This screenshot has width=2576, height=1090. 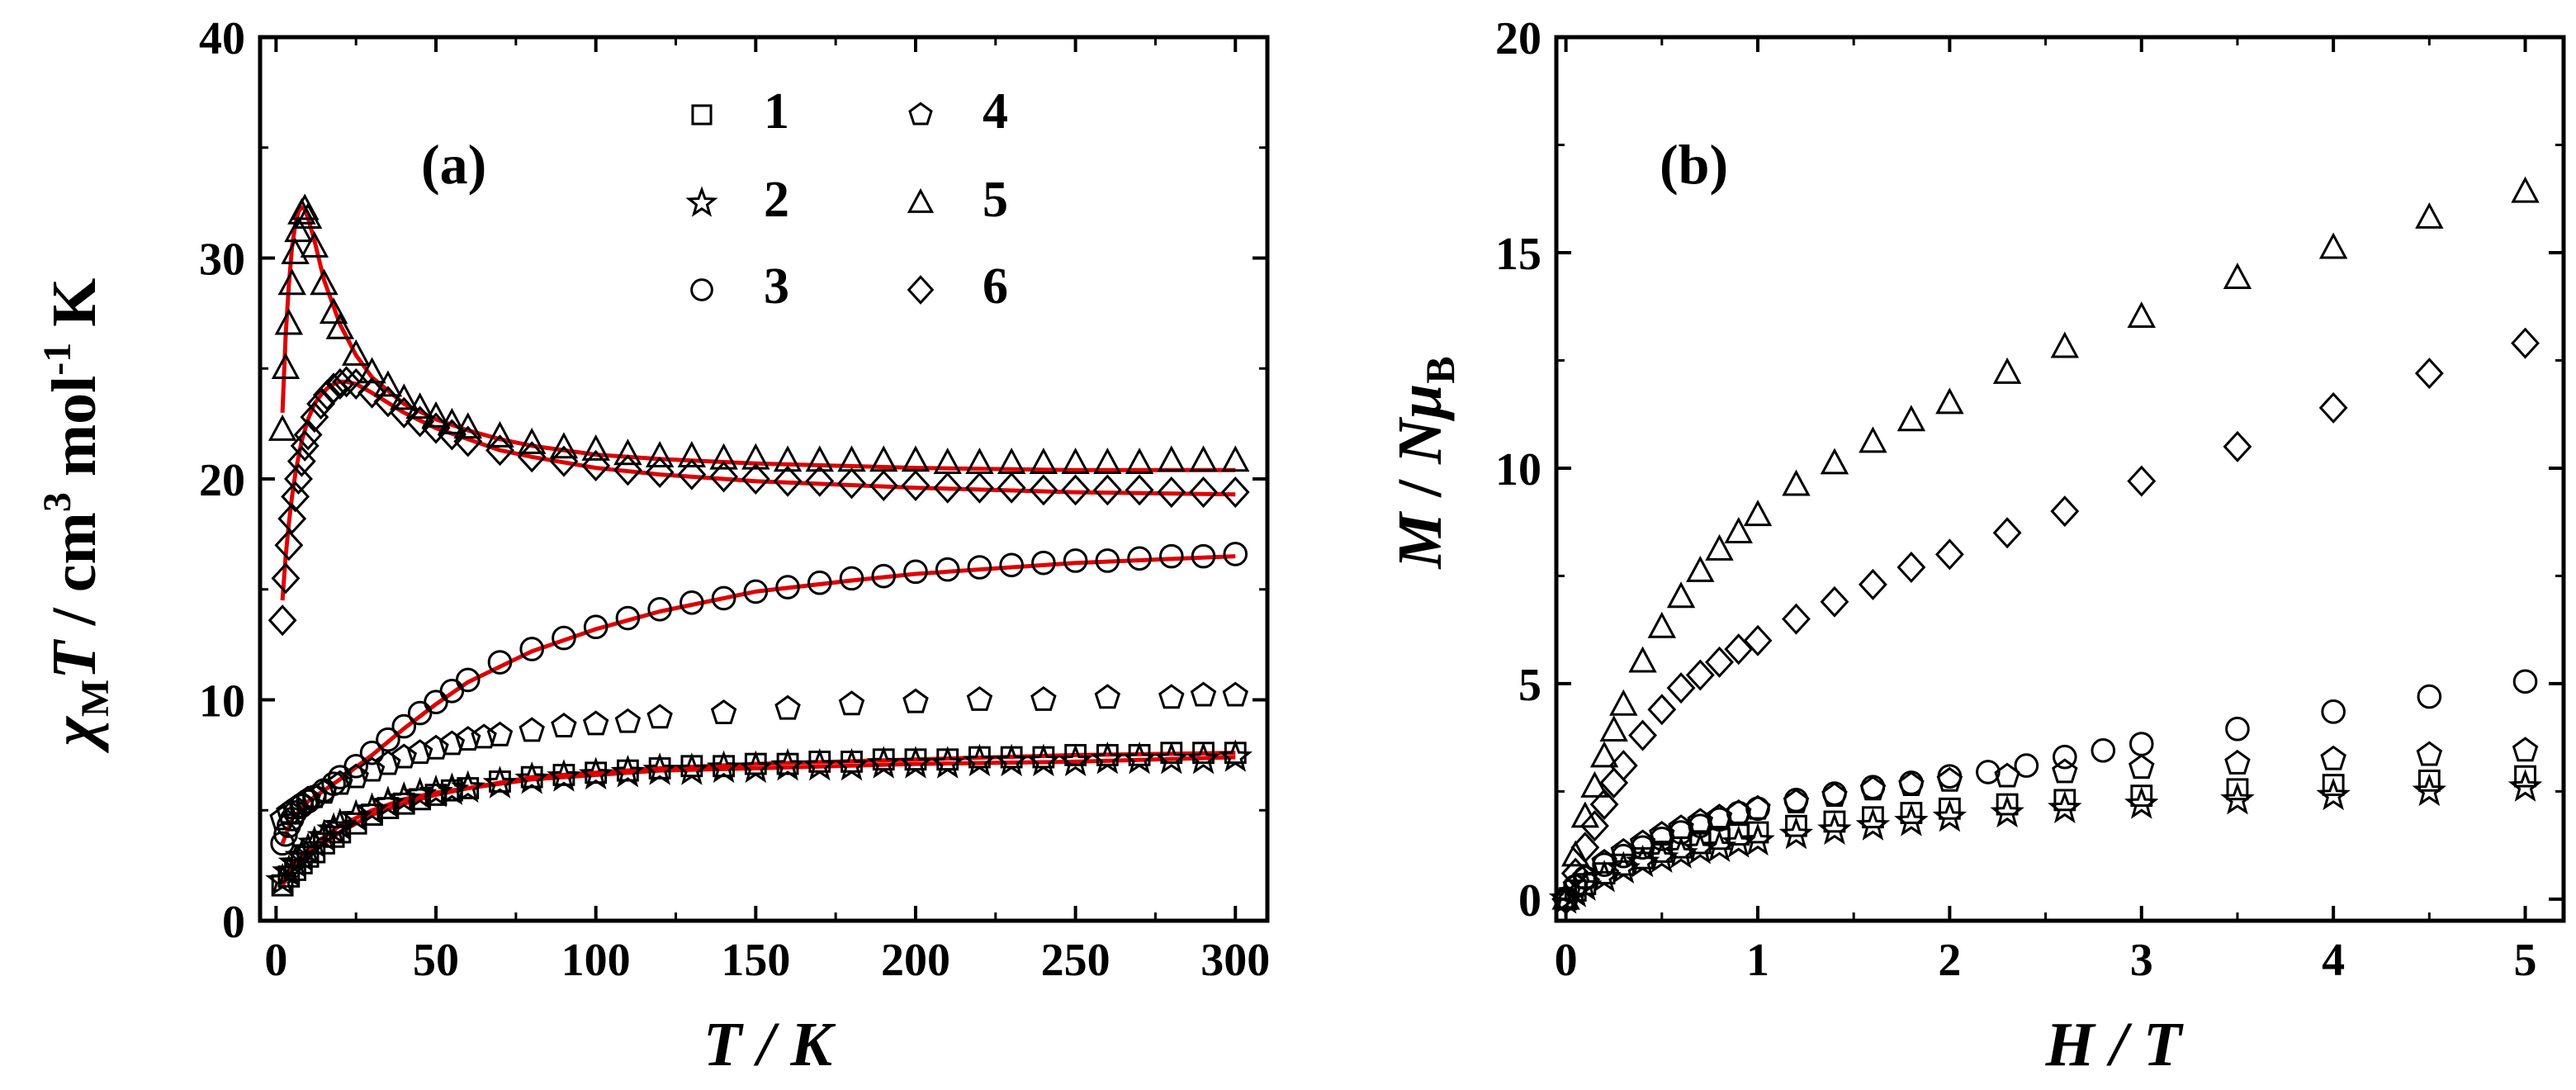 I want to click on x-tick-label: 0, so click(x=1566, y=960).